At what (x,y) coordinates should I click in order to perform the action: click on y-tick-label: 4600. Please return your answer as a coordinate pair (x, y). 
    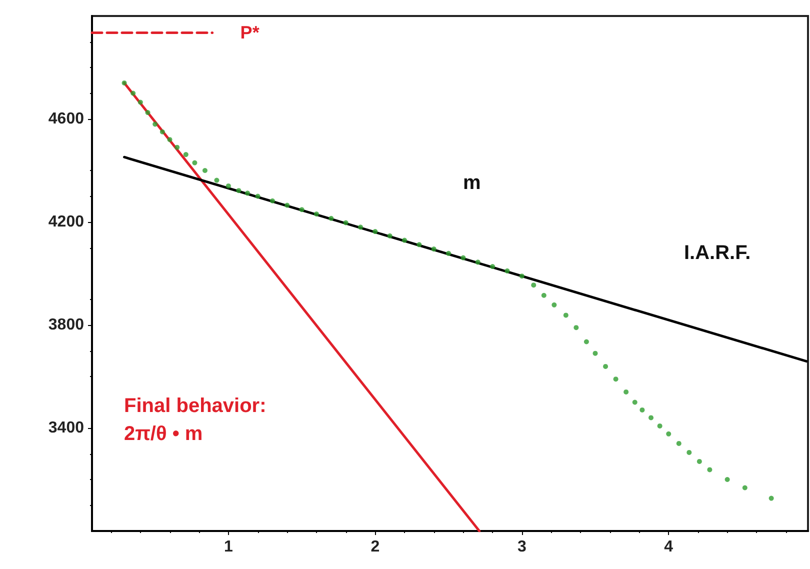
    Looking at the image, I should click on (66, 119).